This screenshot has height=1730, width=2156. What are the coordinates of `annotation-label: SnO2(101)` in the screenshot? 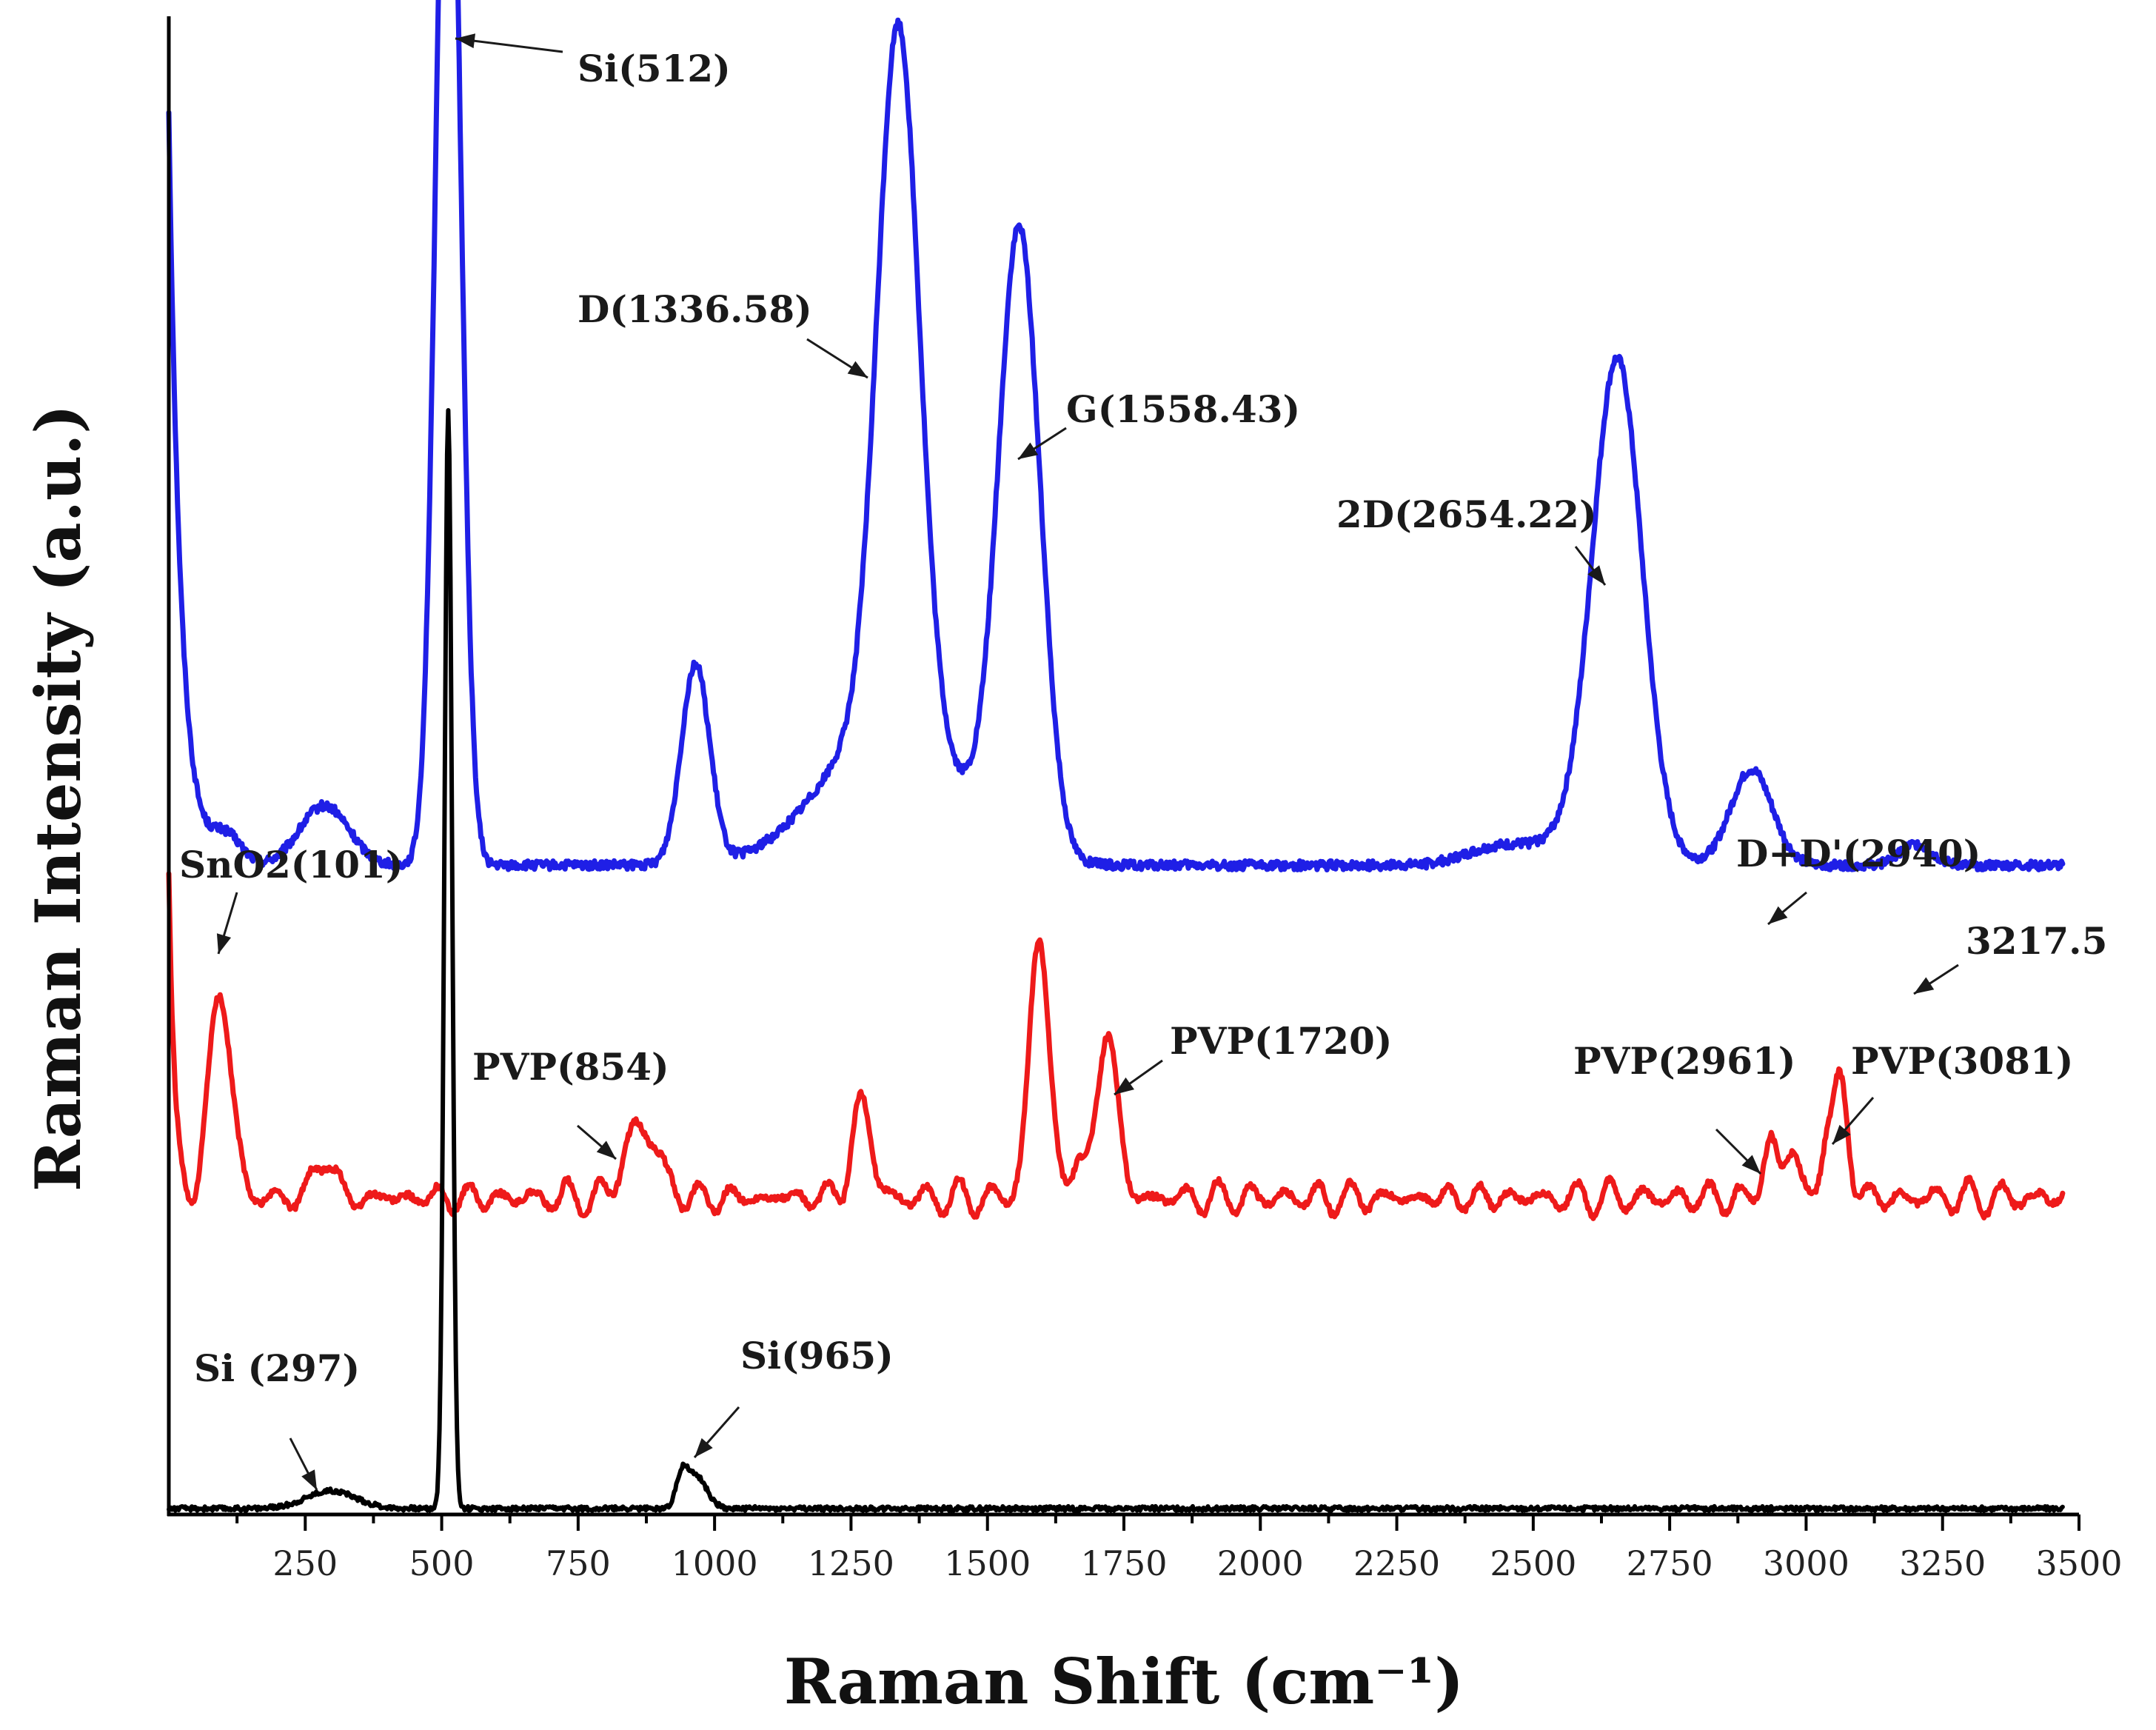 It's located at (291, 865).